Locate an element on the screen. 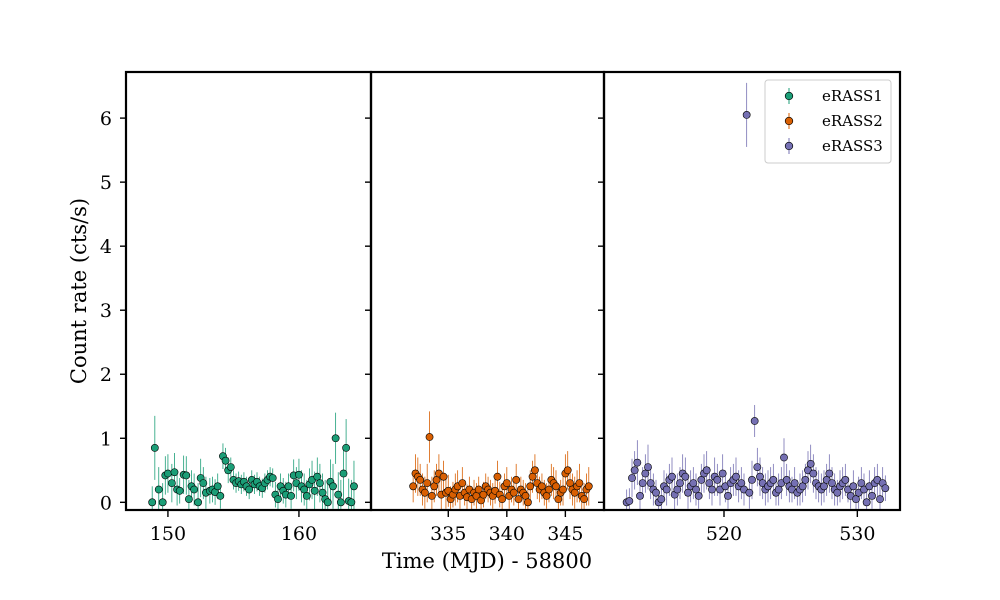 Image resolution: width=1000 pixels, height=600 pixels. data-points-erass1 is located at coordinates (253, 461).